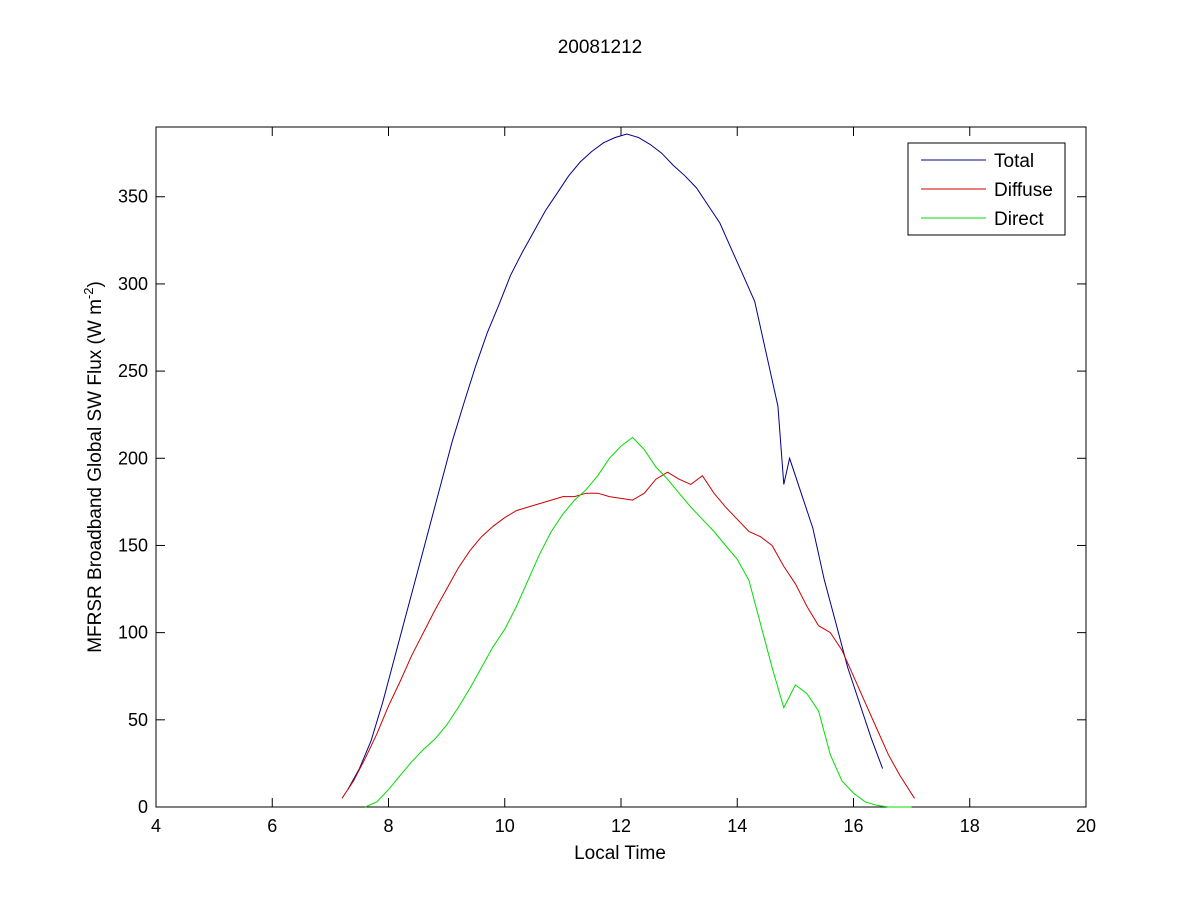  Describe the element at coordinates (133, 197) in the screenshot. I see `y-tick-label: 350` at that location.